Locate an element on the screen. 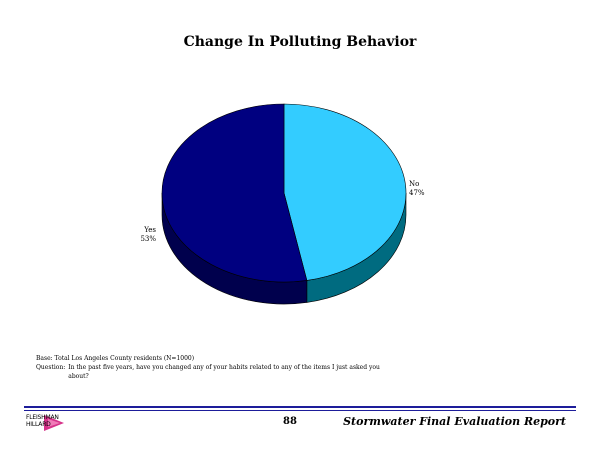 The width and height of the screenshot is (600, 450). slice-label-no: No 47% is located at coordinates (417, 189).